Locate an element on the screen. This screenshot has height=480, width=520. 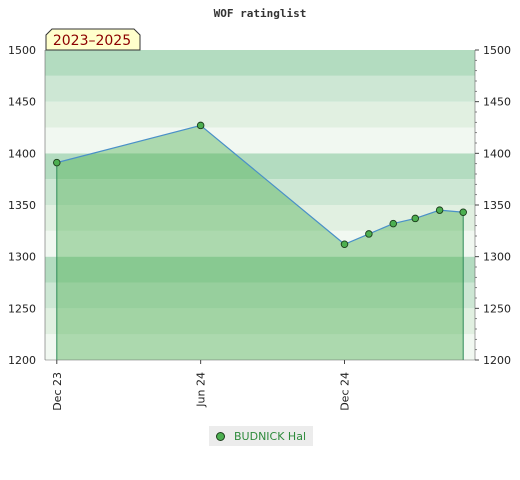
y-tick-label-left: 1350 is located at coordinates (22, 205).